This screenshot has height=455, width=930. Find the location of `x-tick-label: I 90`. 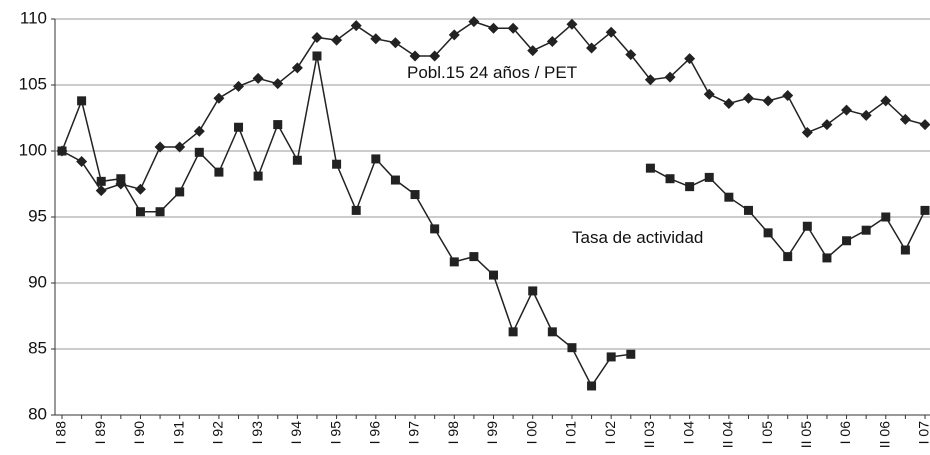

x-tick-label: I 90 is located at coordinates (139, 433).